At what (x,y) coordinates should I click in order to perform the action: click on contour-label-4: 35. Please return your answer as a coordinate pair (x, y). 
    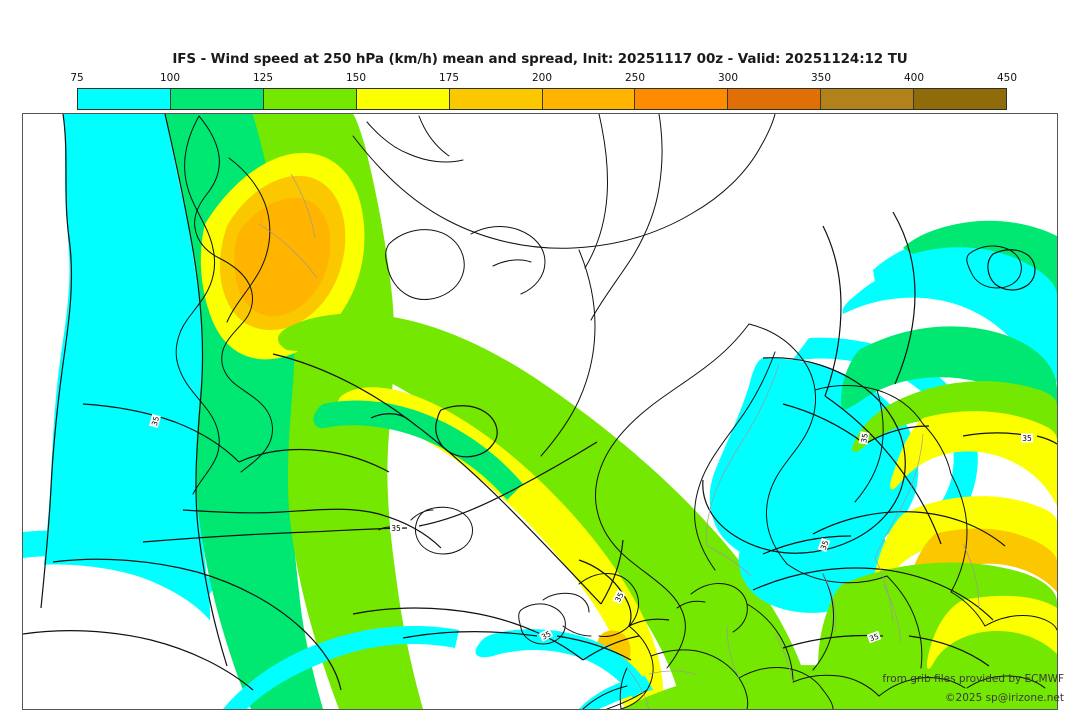
    Looking at the image, I should click on (874, 637).